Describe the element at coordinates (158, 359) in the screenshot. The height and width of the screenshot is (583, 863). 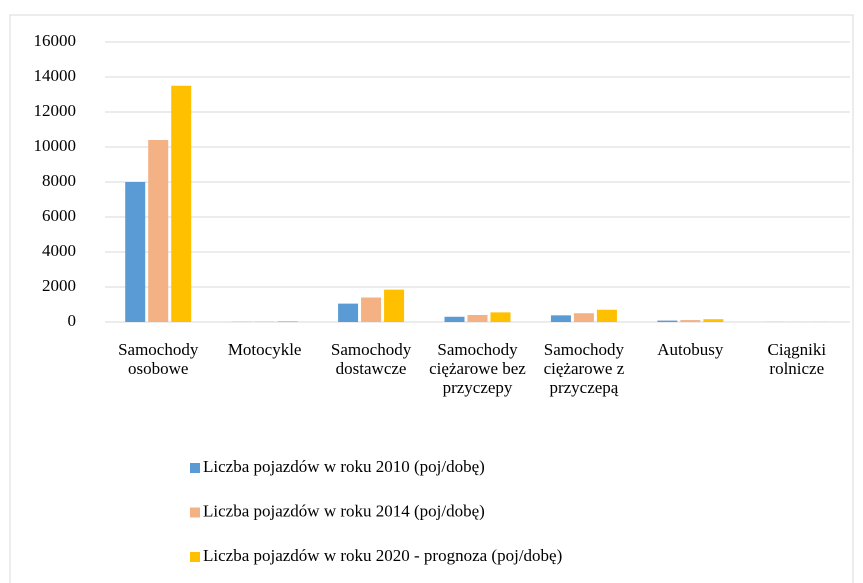
I see `x-tick-label: Samochody osobowe` at that location.